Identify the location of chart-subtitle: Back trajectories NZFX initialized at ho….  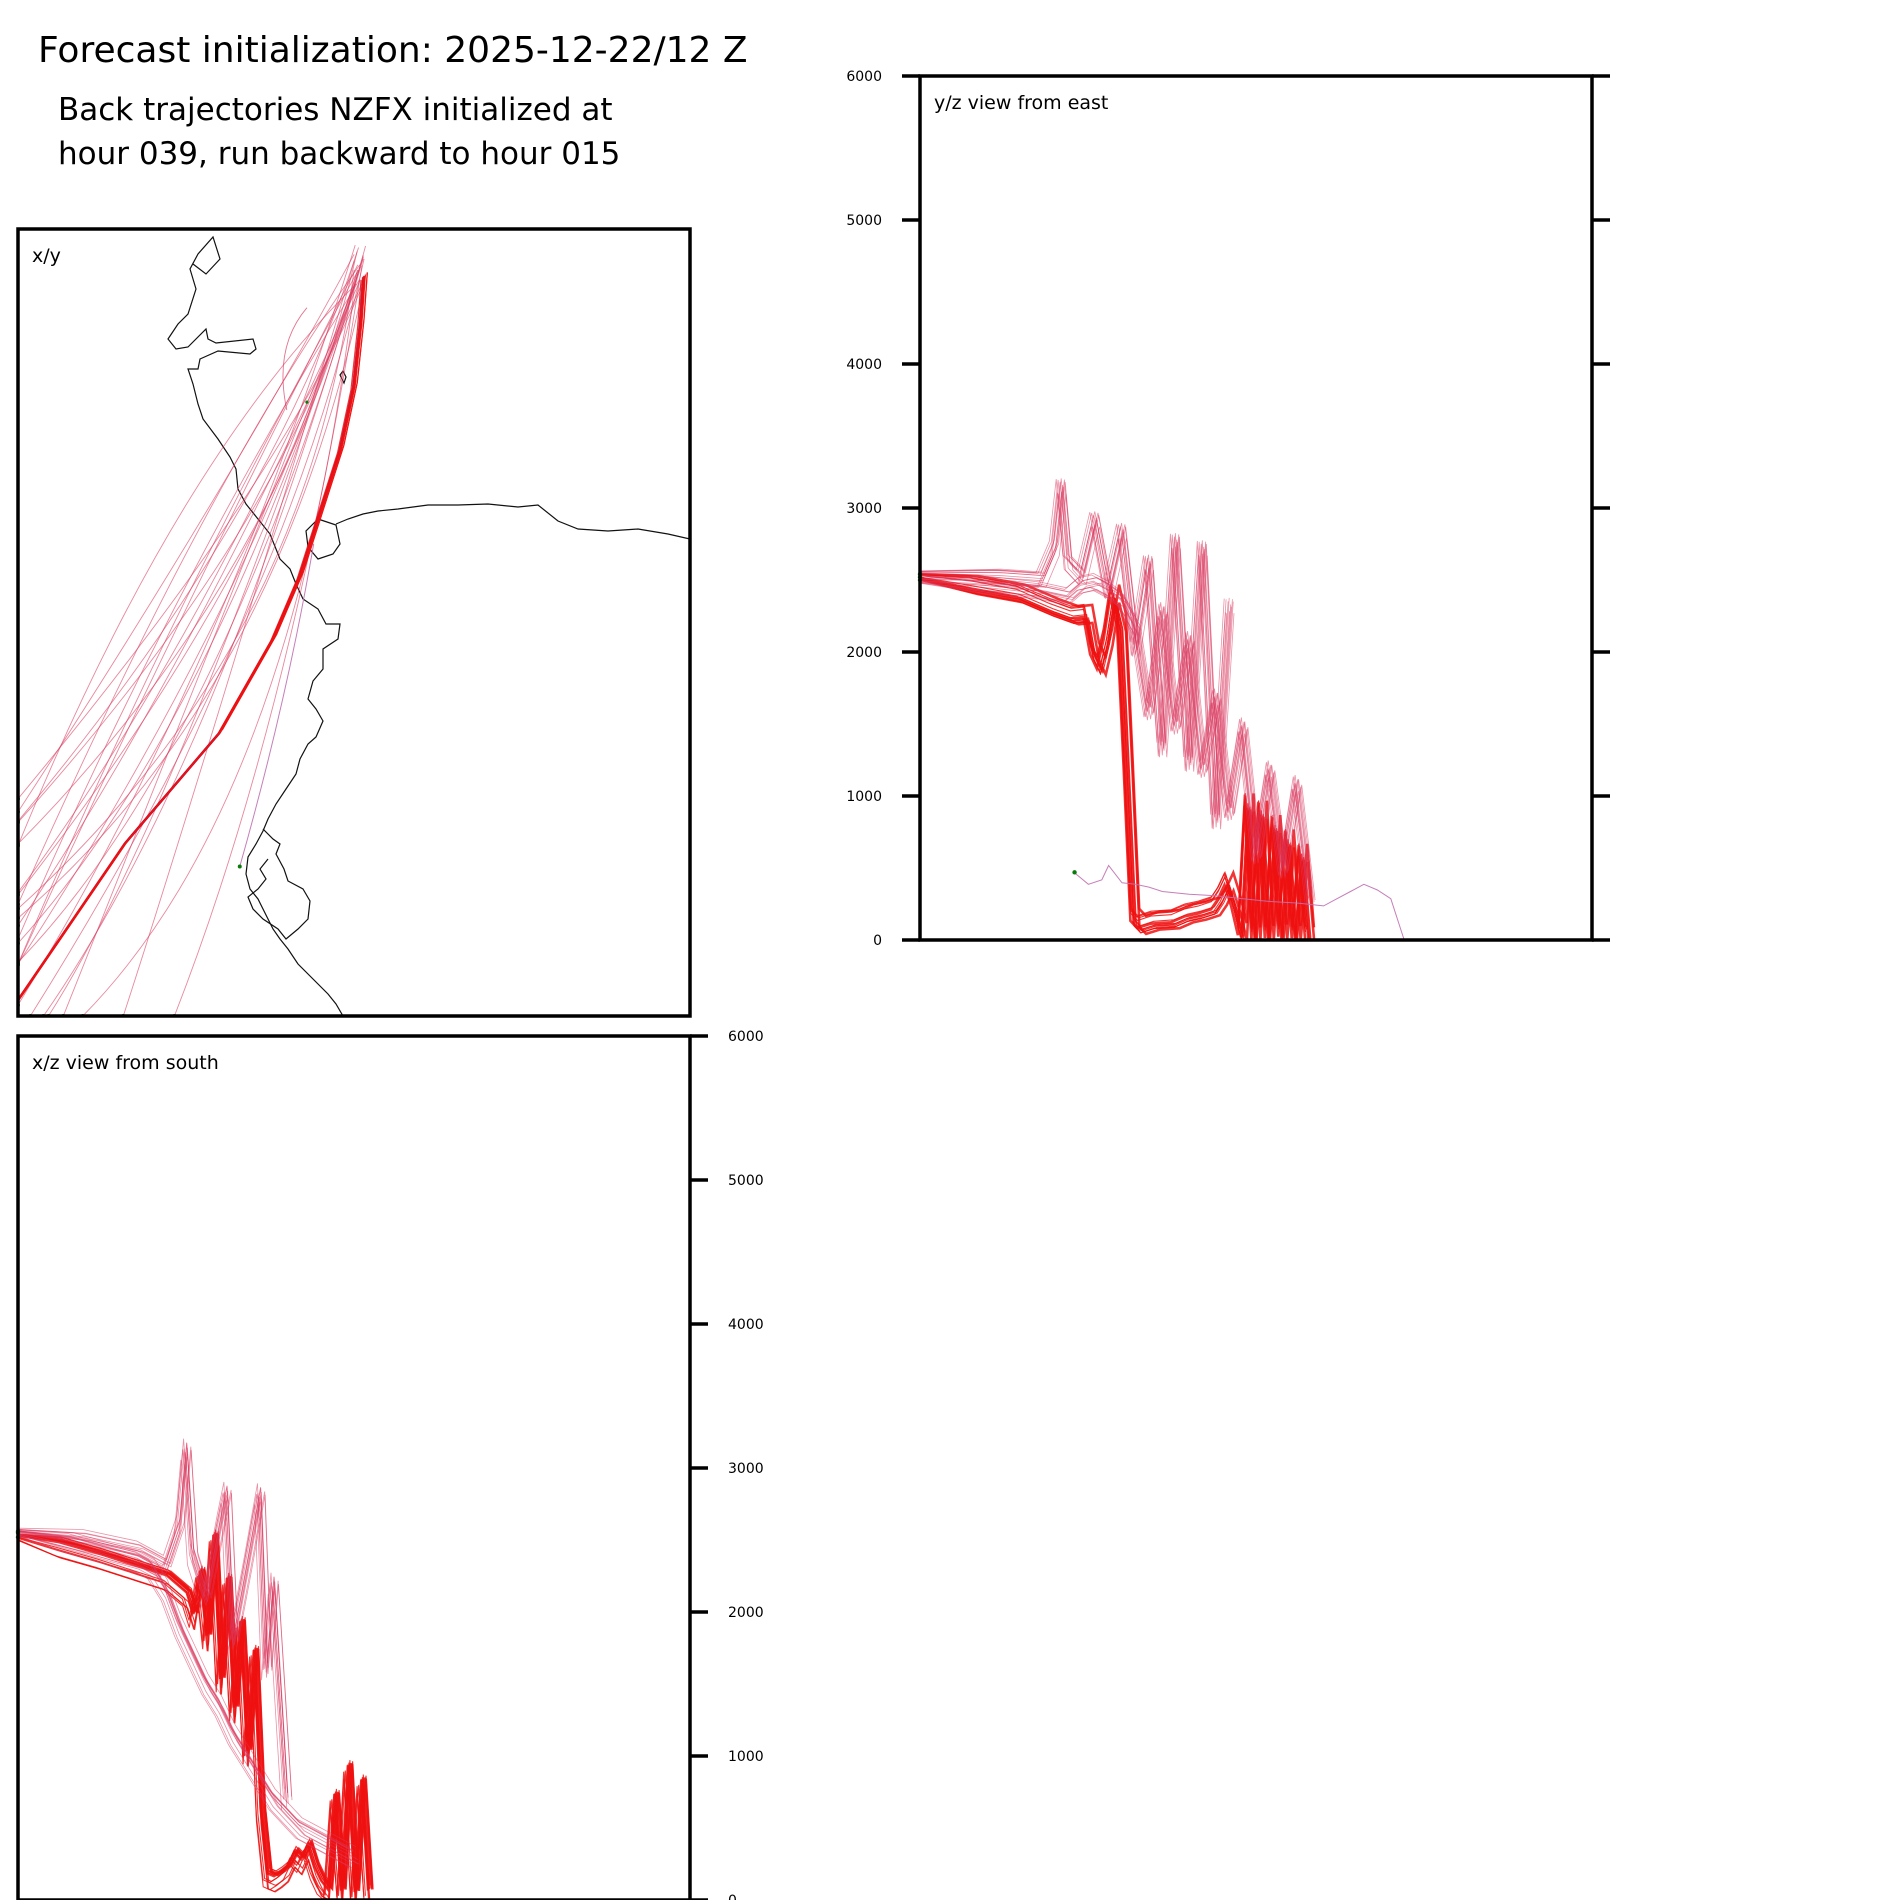
(339, 132).